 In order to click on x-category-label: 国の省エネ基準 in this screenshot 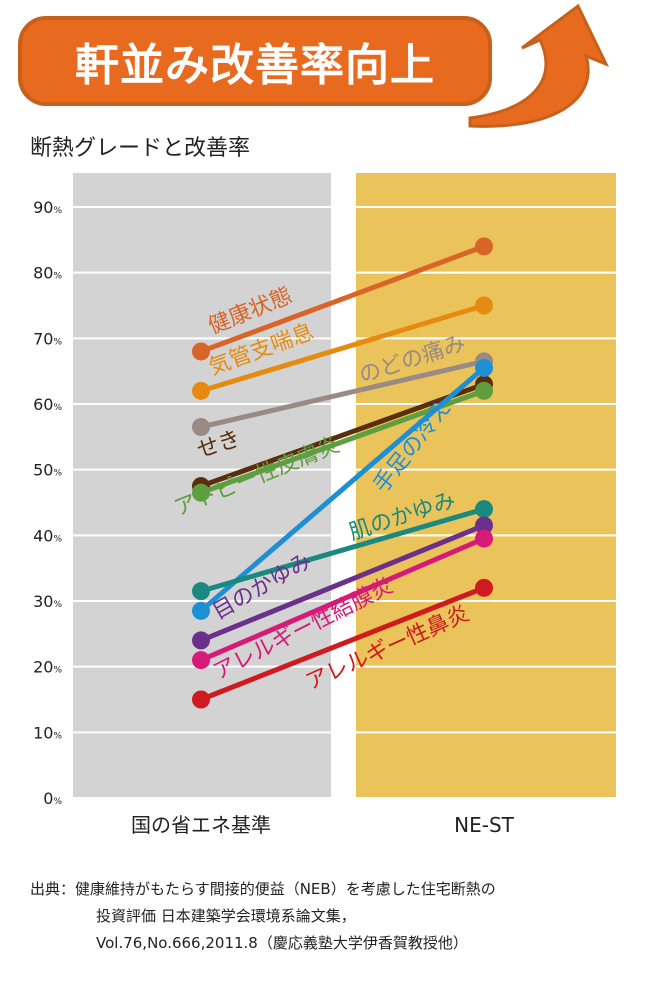, I will do `click(201, 825)`.